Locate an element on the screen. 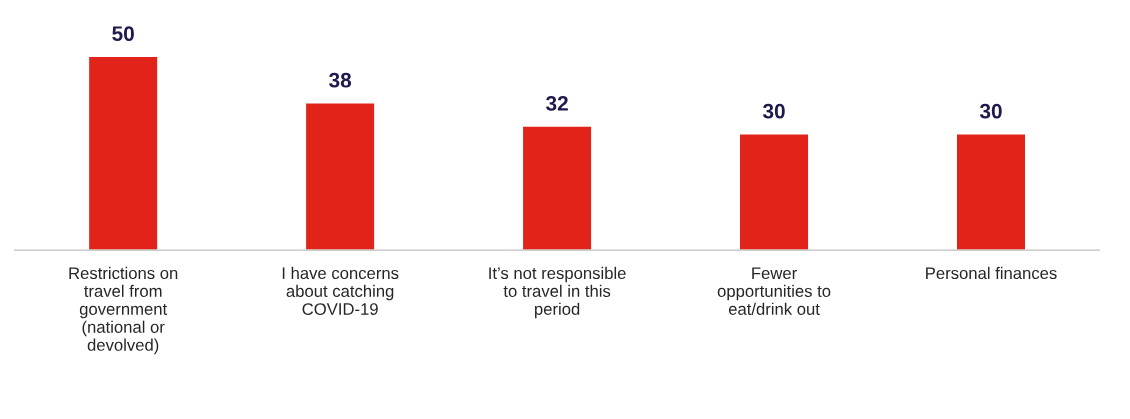  x-tick-label: Restrictions on travel from government (national or devolved) is located at coordinates (123, 310).